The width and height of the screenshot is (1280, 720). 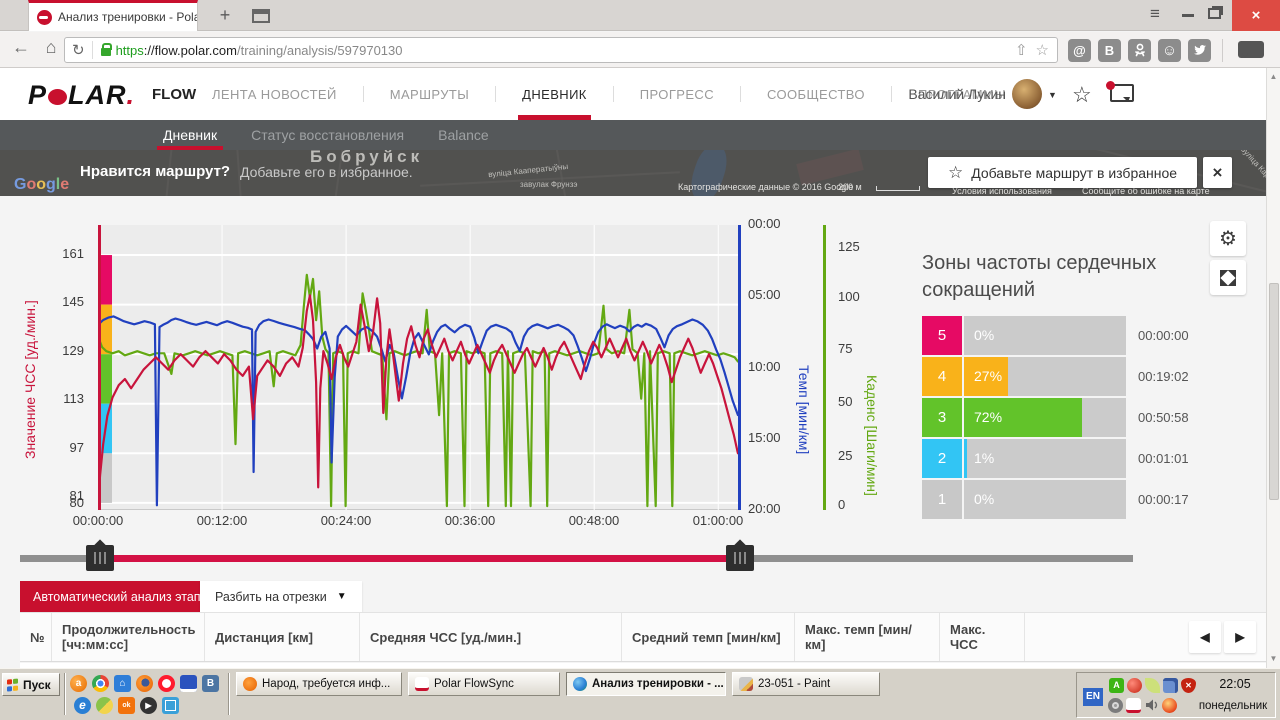 What do you see at coordinates (942, 417) in the screenshot?
I see `zone-number: 3` at bounding box center [942, 417].